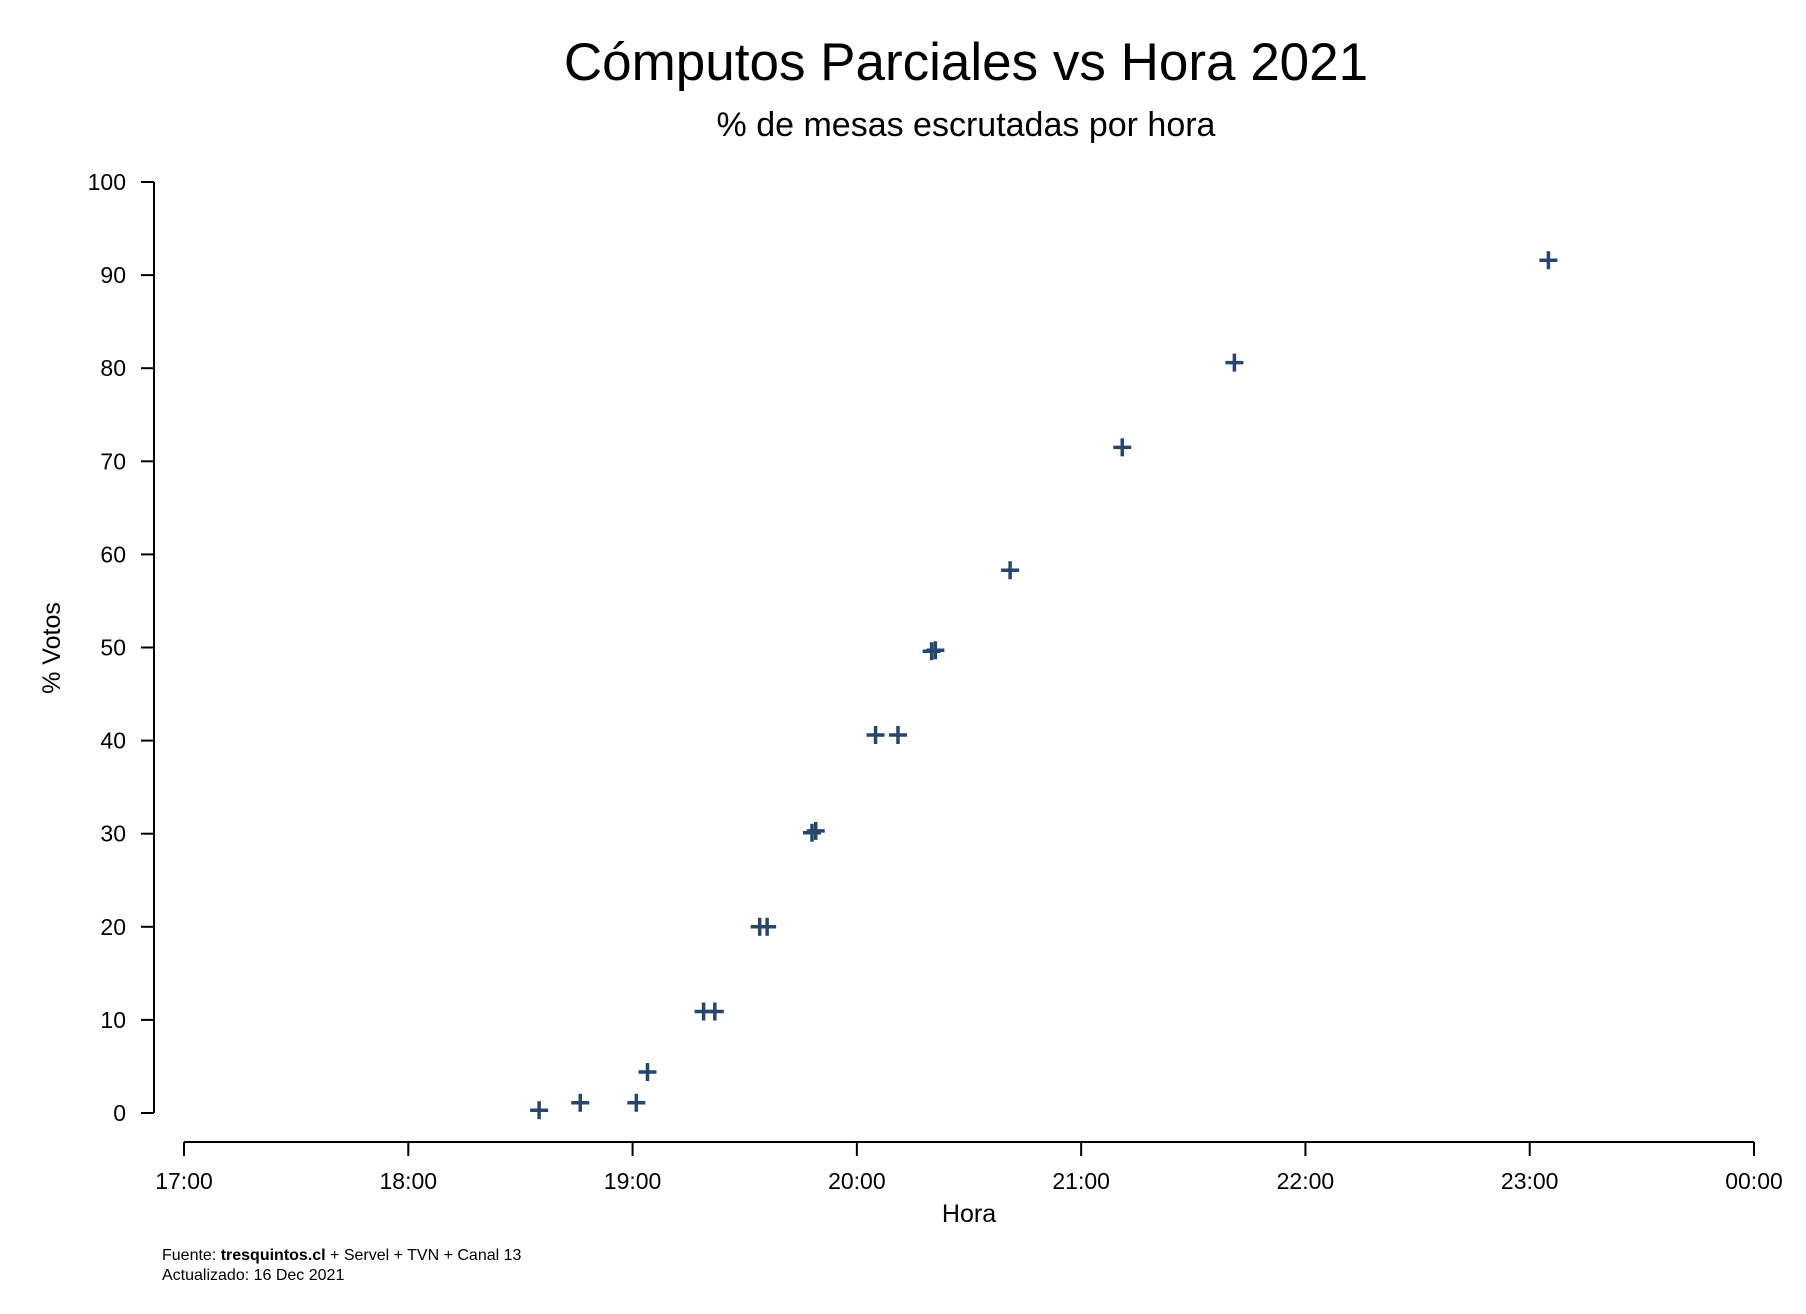 This screenshot has width=1806, height=1314. Describe the element at coordinates (633, 1181) in the screenshot. I see `x-tick-label: 19:00` at that location.